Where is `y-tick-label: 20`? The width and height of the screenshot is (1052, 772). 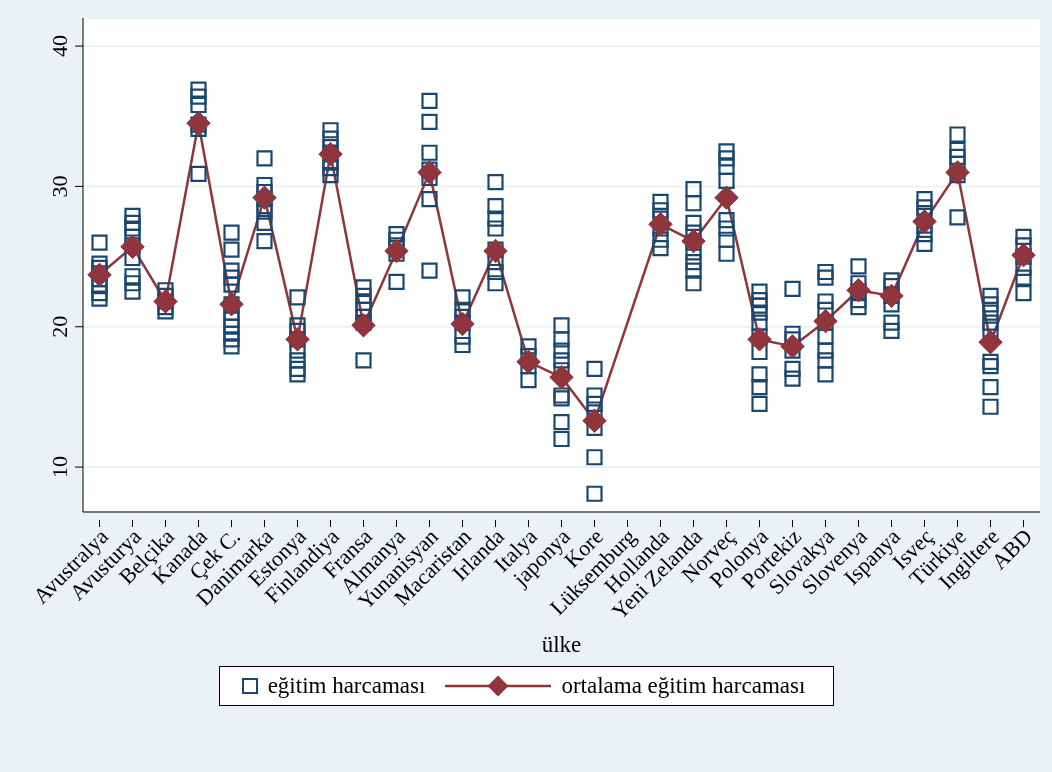
y-tick-label: 20 is located at coordinates (59, 326).